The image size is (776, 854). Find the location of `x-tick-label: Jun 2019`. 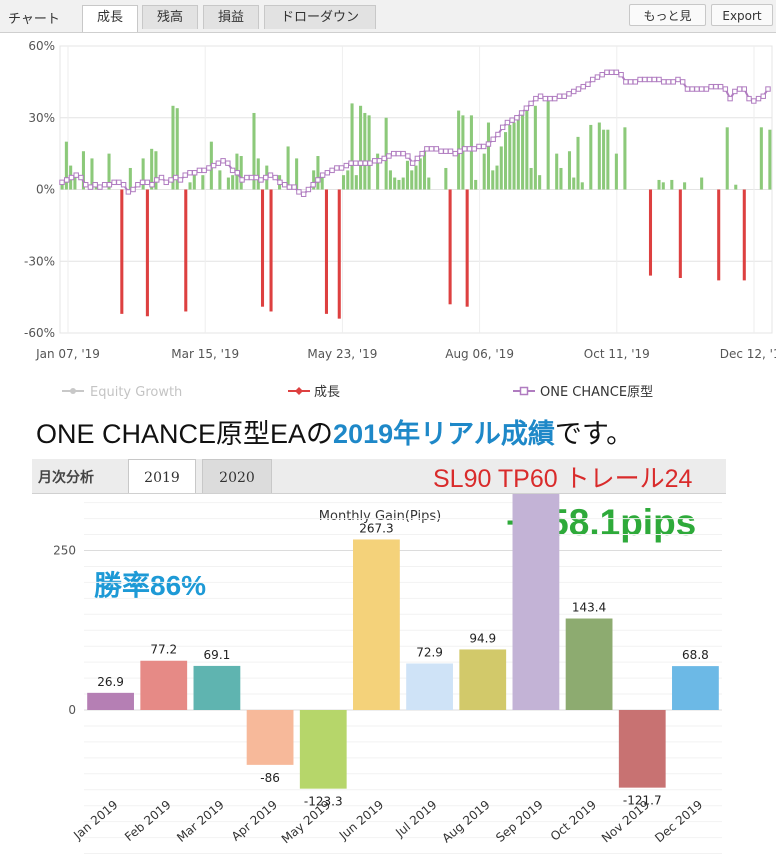

x-tick-label: Jun 2019 is located at coordinates (361, 821).